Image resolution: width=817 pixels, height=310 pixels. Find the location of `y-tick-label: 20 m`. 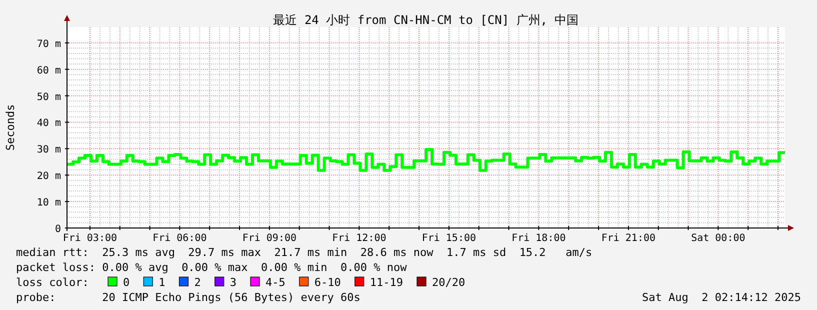

y-tick-label: 20 m is located at coordinates (48, 176).